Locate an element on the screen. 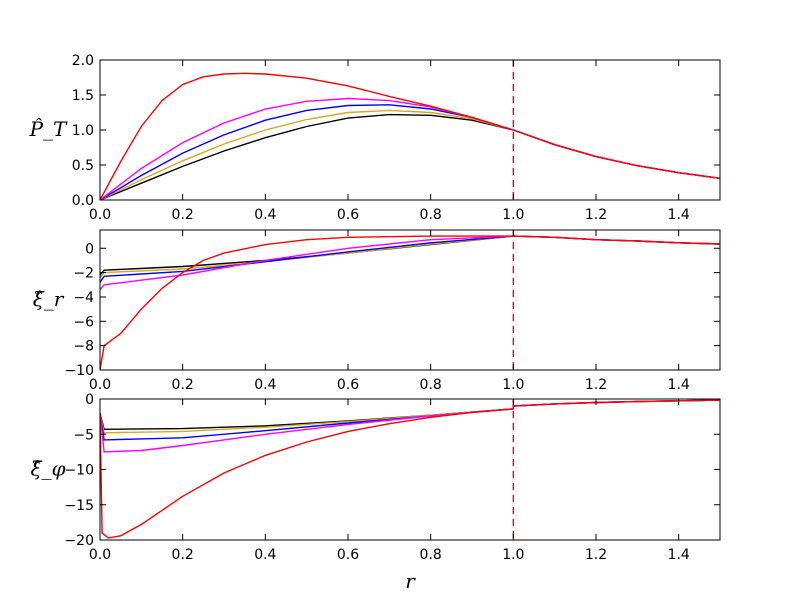 Image resolution: width=800 pixels, height=600 pixels. y-tick-label: 0.5 is located at coordinates (83, 166).